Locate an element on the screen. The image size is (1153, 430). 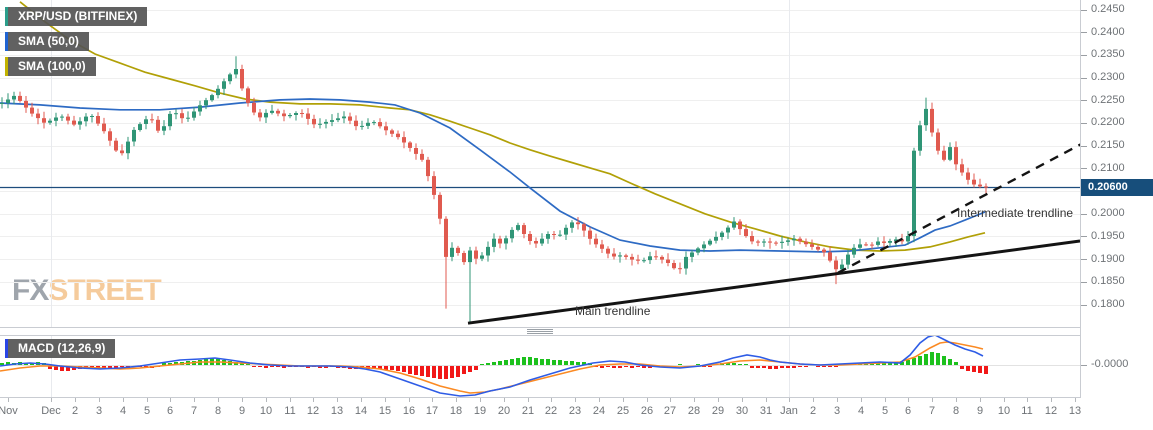
macd-chart-svg is located at coordinates (540, 366).